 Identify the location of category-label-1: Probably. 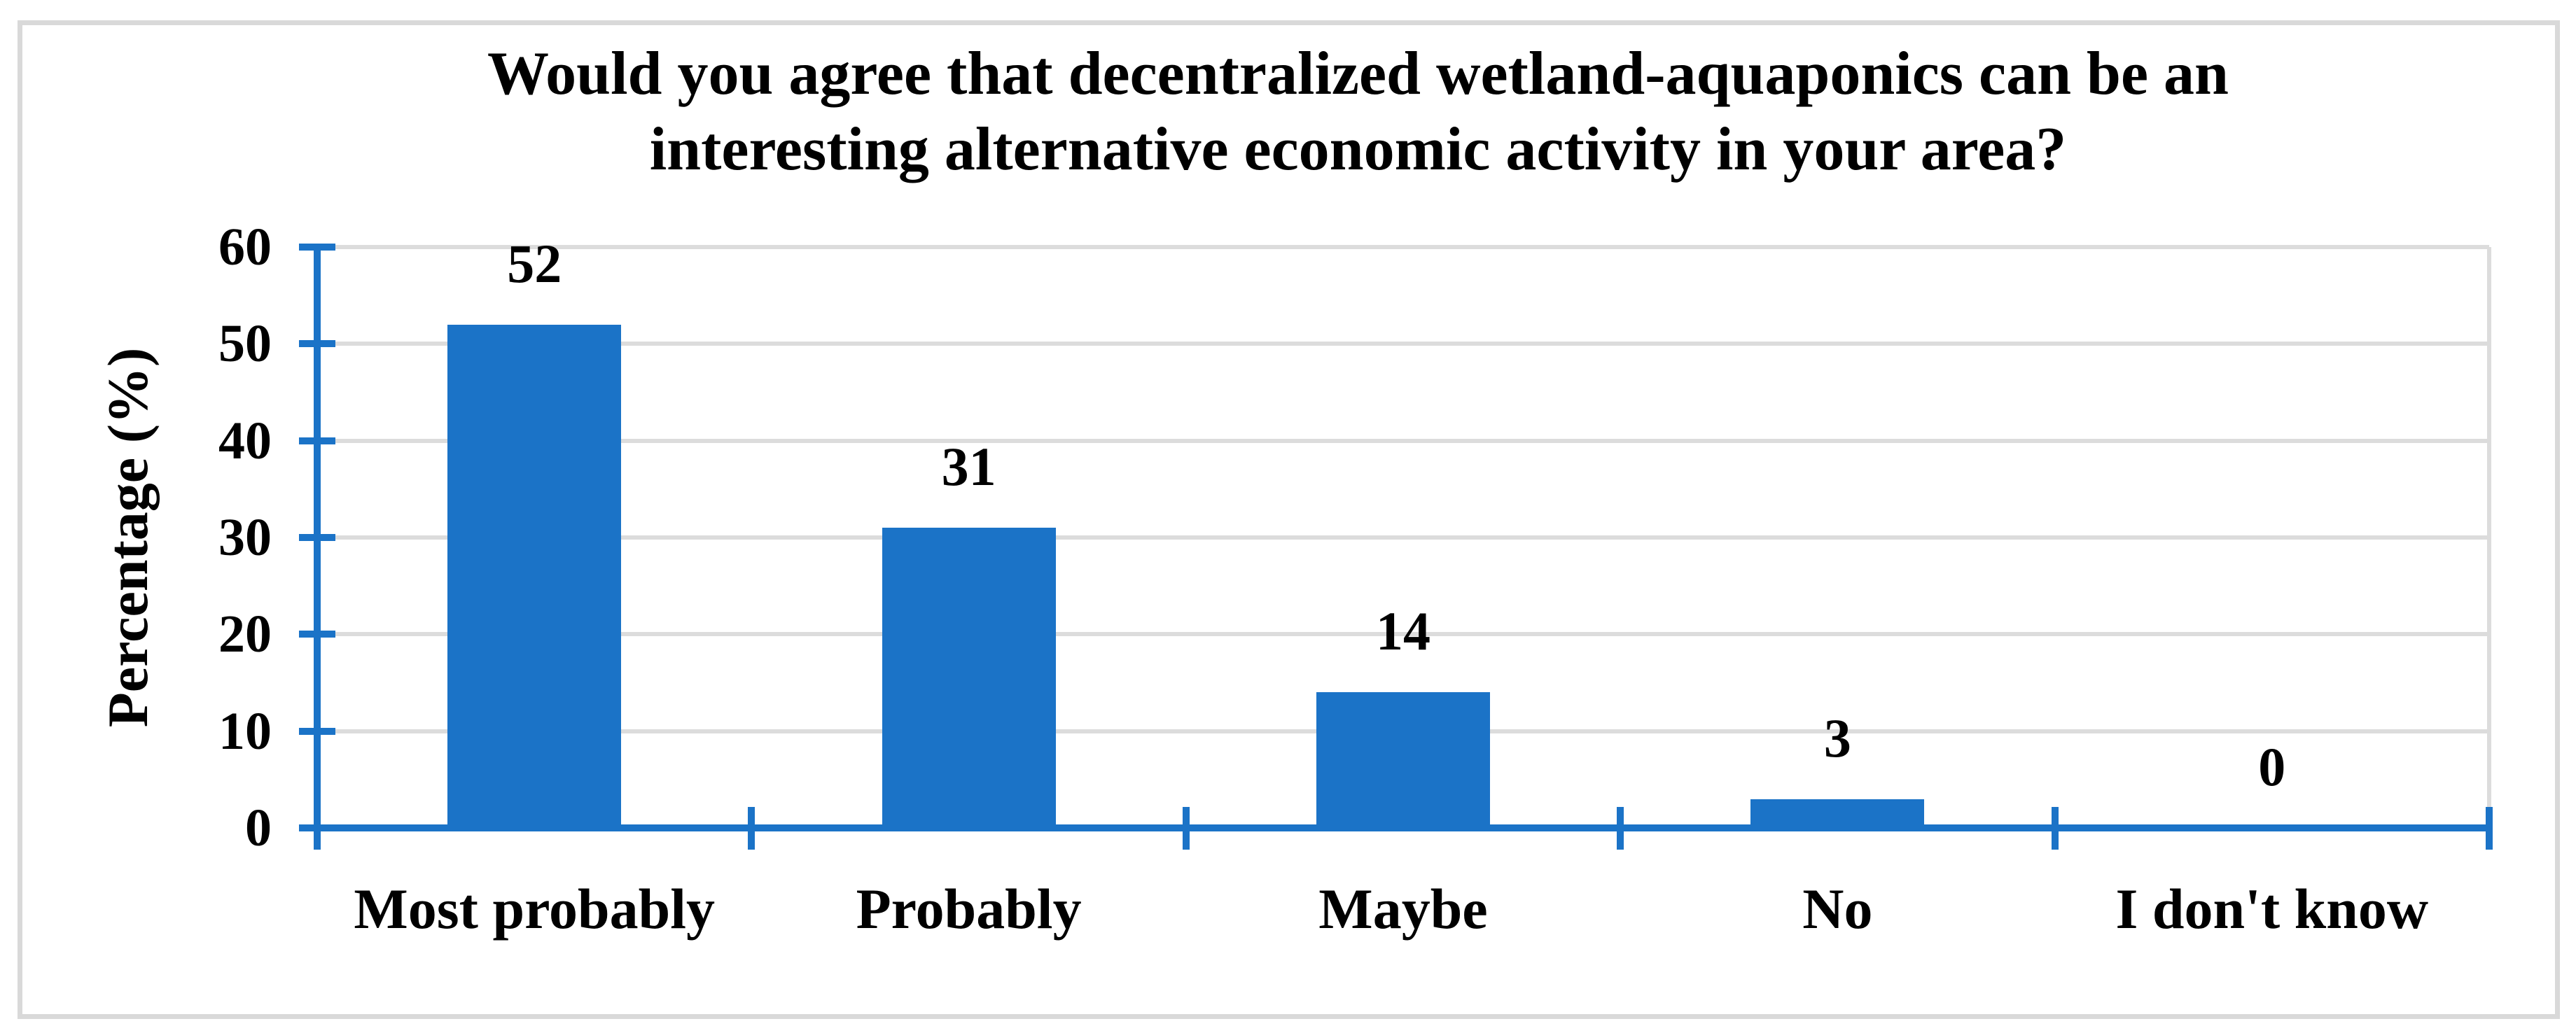
(969, 909).